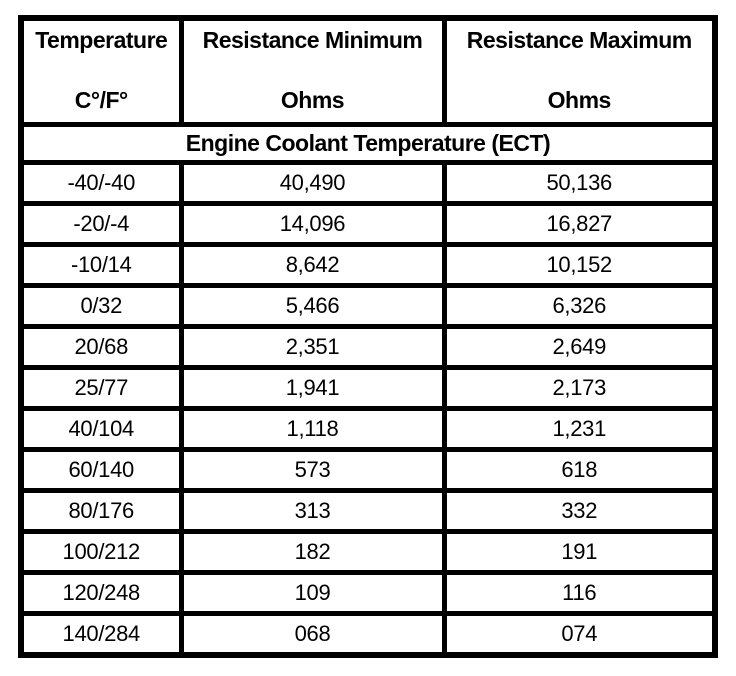  I want to click on temp-cell: 80/176, so click(101, 511).